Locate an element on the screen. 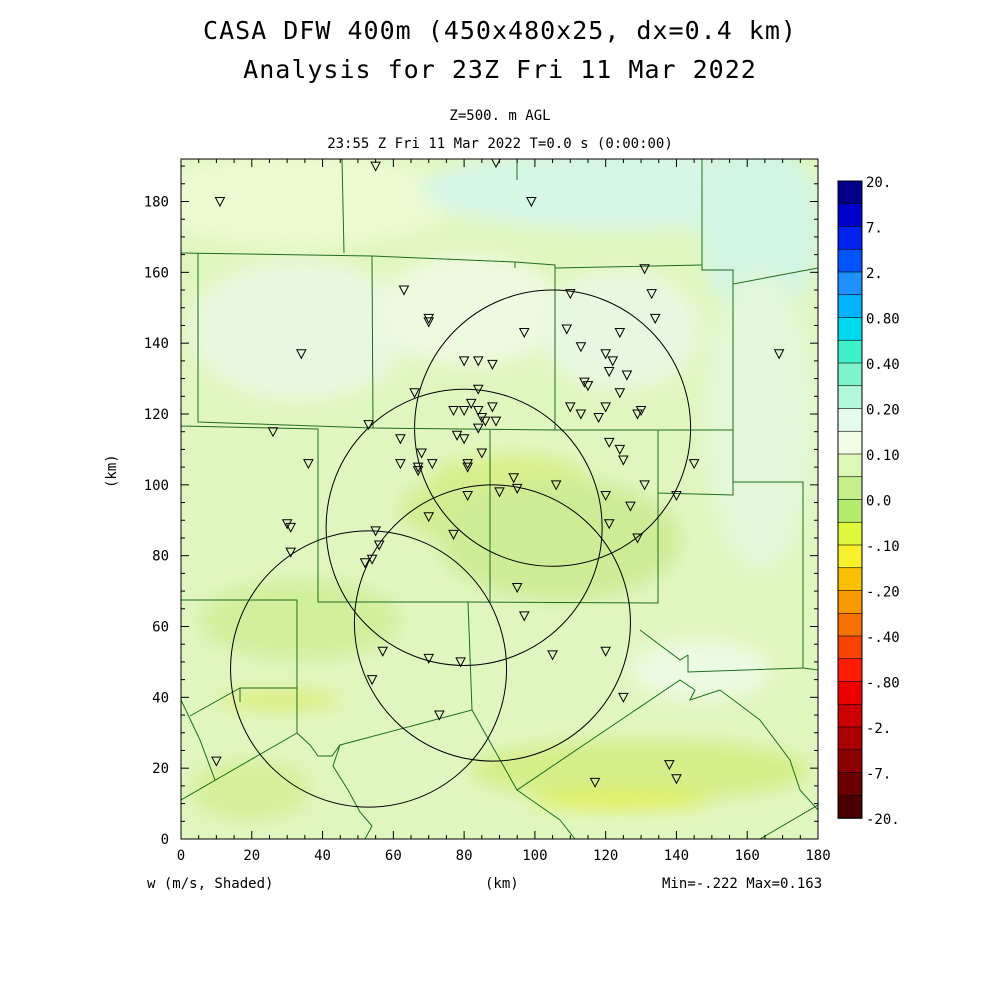  y-tick-label: 60 is located at coordinates (160, 628).